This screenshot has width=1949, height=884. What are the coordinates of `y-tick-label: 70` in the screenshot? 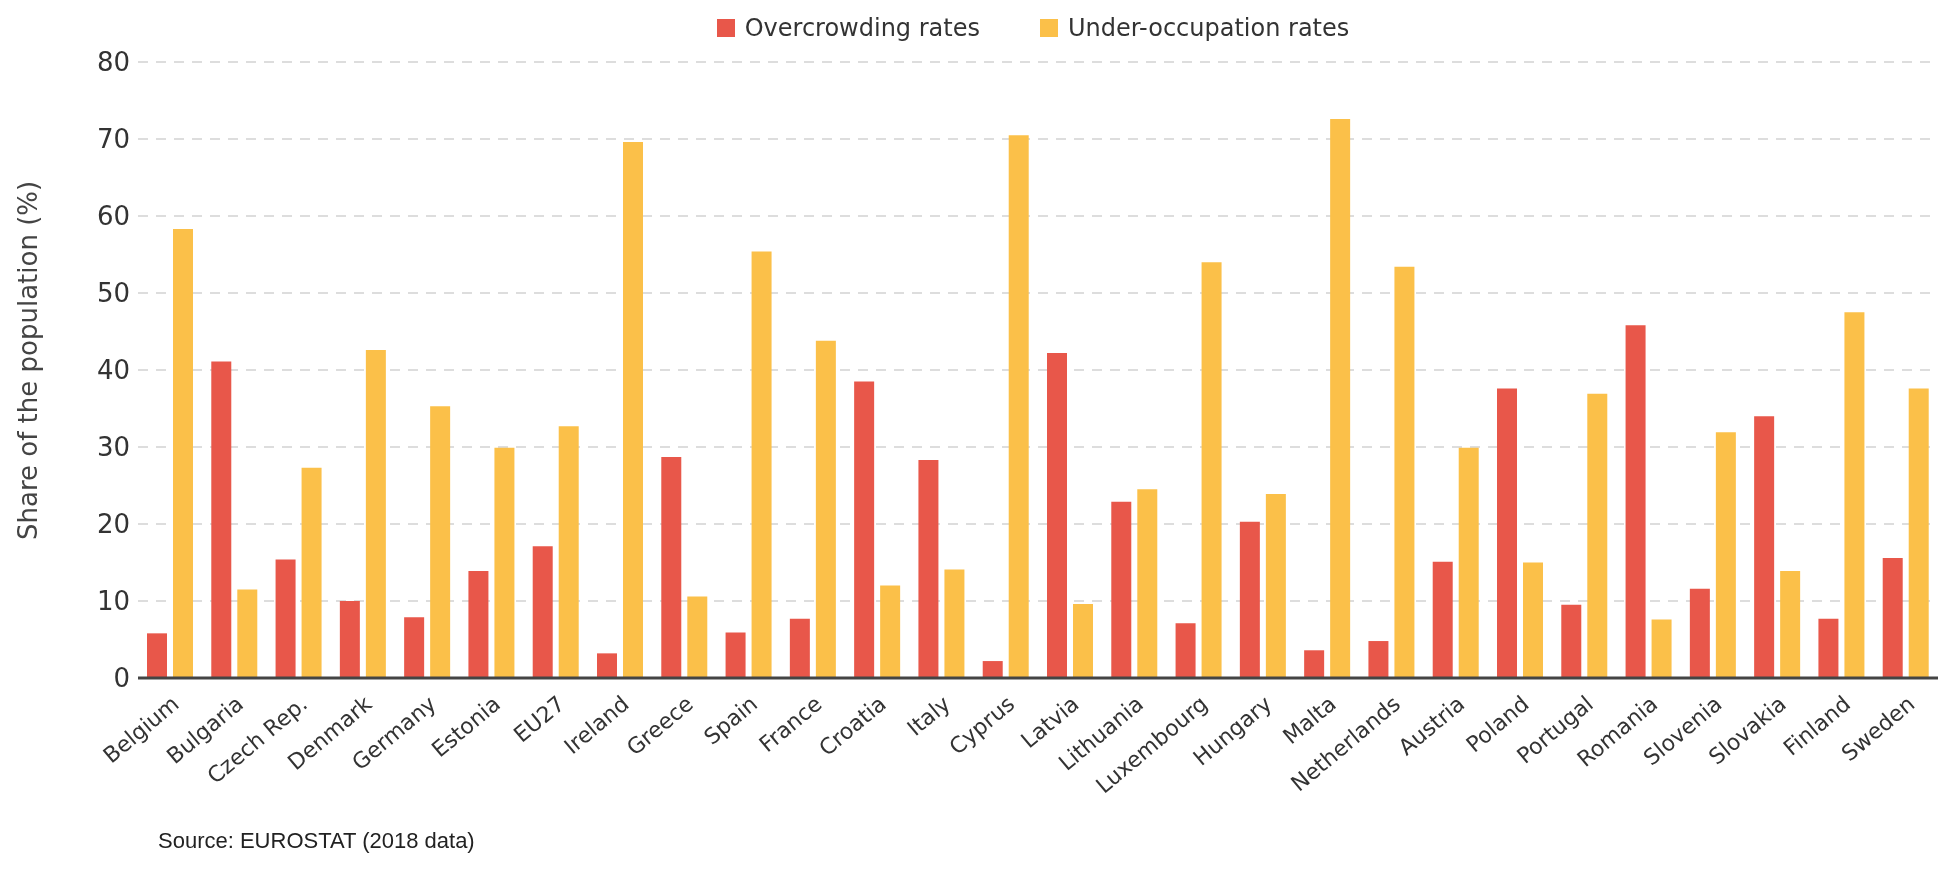 It's located at (113, 139).